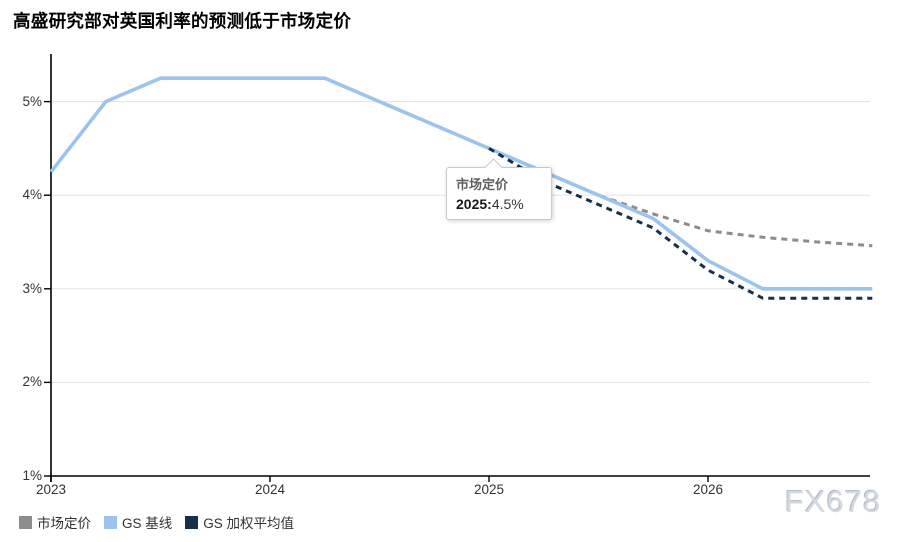 The width and height of the screenshot is (915, 542). I want to click on tooltip-value-line: 2025:4.5%, so click(499, 204).